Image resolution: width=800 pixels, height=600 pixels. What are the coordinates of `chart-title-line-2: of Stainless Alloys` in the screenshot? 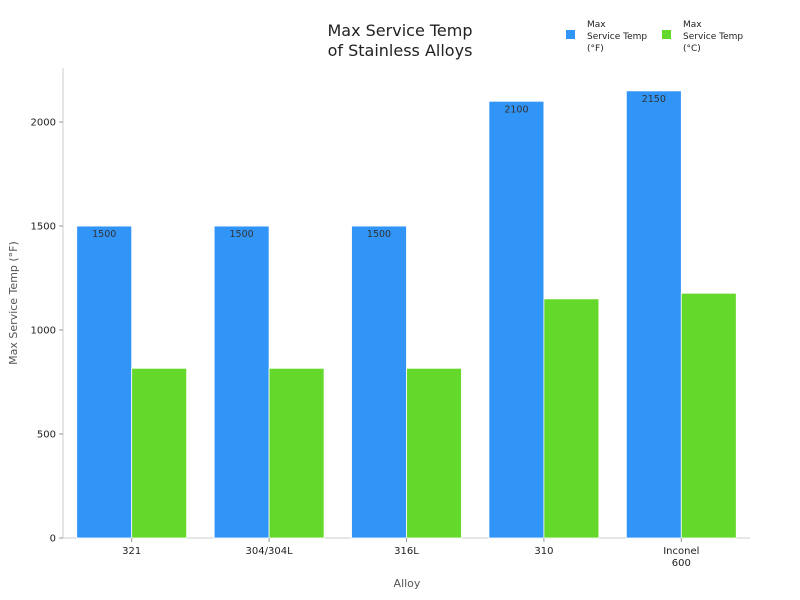 It's located at (400, 50).